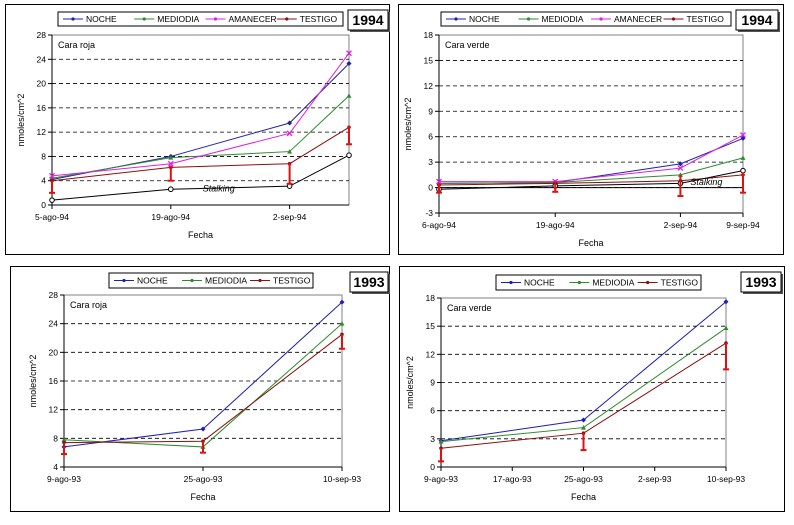 This screenshot has width=794, height=525. I want to click on x-tick-label: 19-ago-94, so click(170, 217).